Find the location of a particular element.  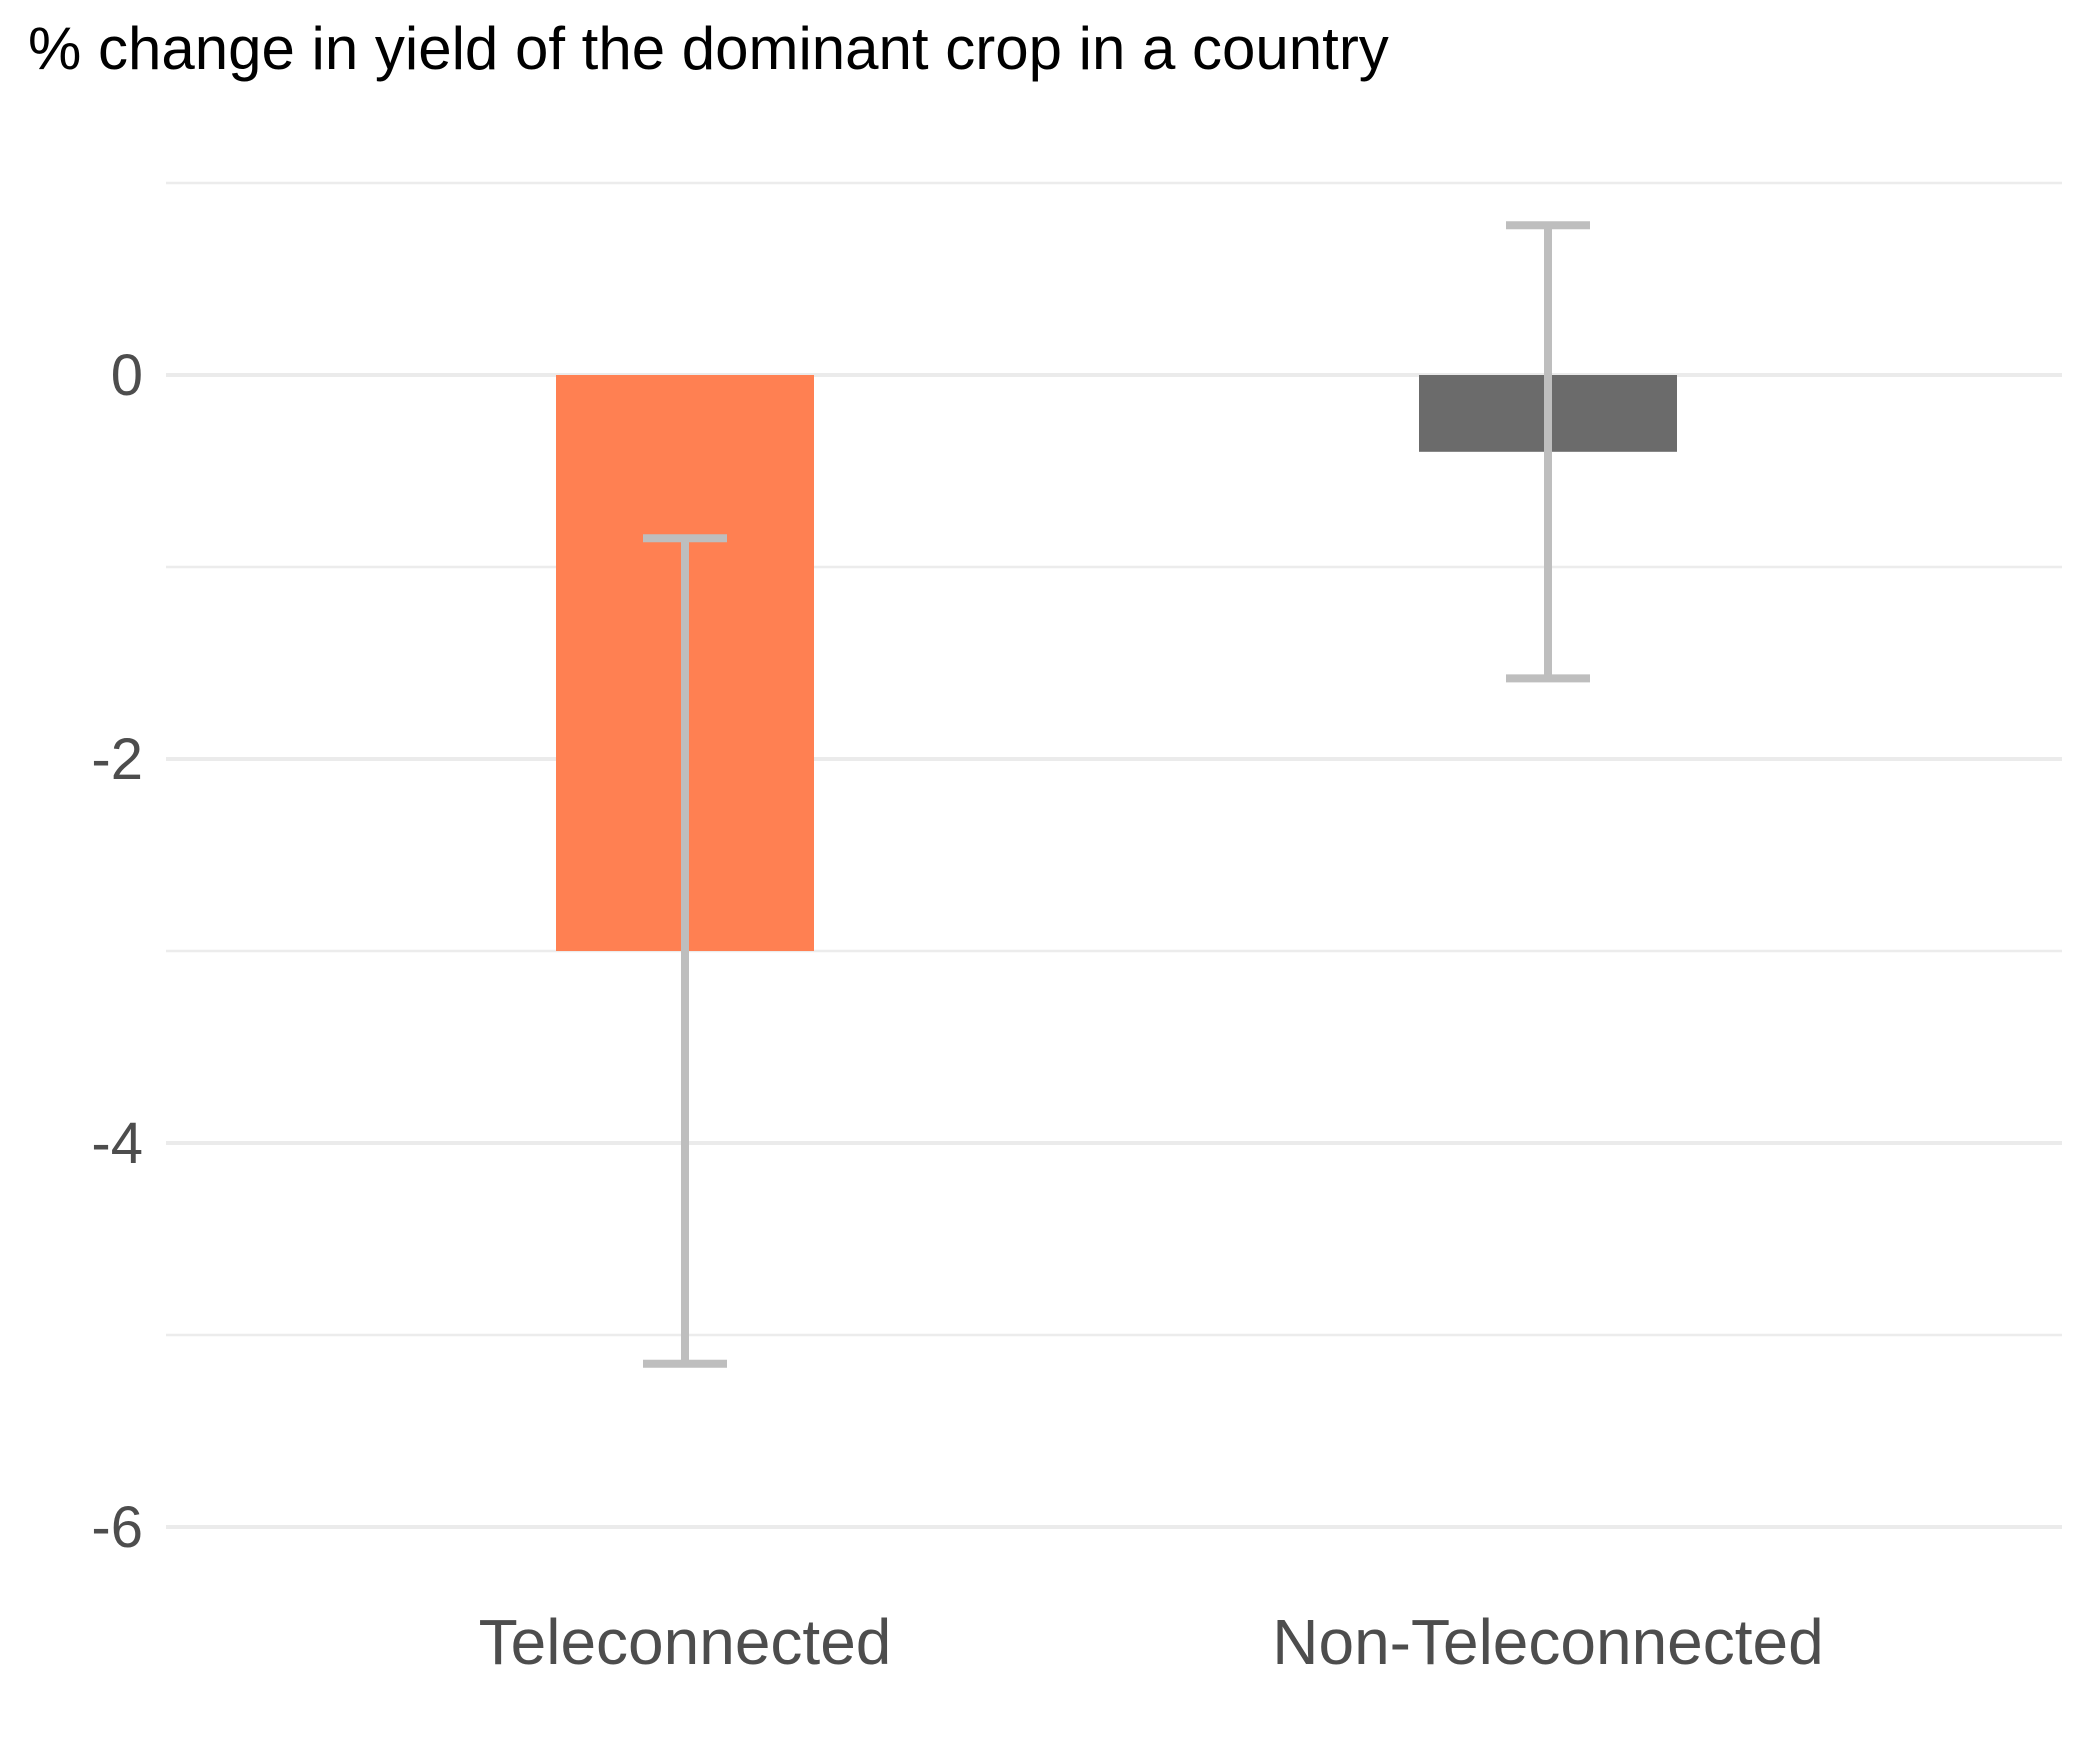

x-tick-label: Teleconnected is located at coordinates (685, 1642).